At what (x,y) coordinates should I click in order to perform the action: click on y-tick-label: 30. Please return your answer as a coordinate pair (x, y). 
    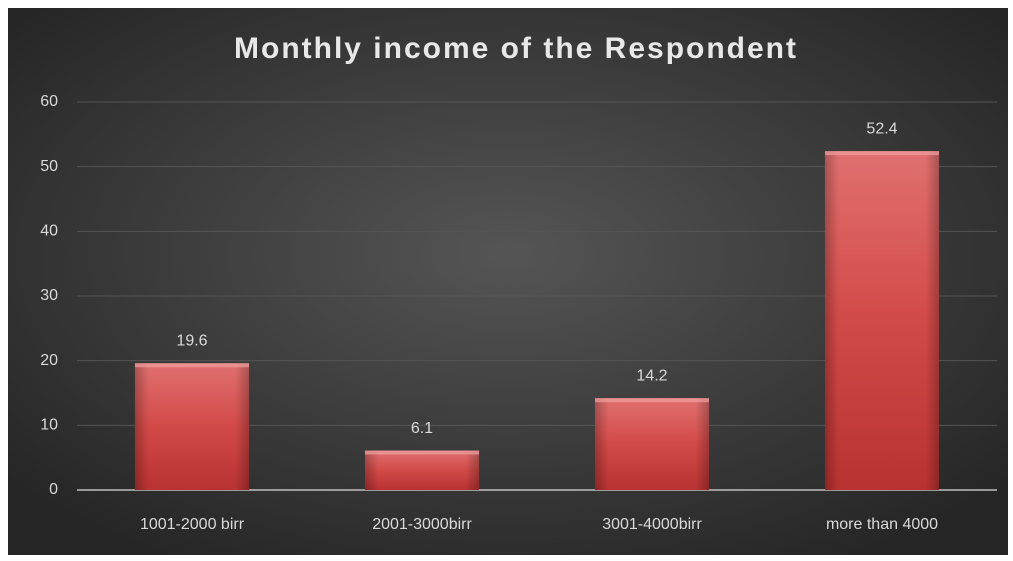
    Looking at the image, I should click on (49, 295).